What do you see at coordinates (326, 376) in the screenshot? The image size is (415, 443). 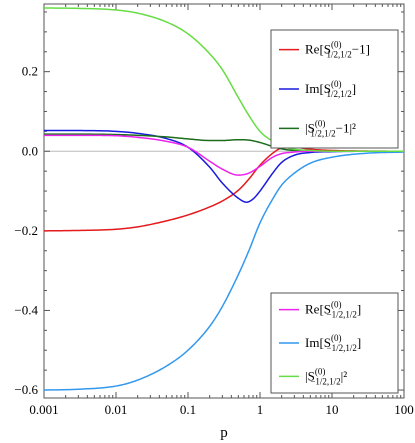 I see `legend-label: |S(0) −1/2,1/2|²` at bounding box center [326, 376].